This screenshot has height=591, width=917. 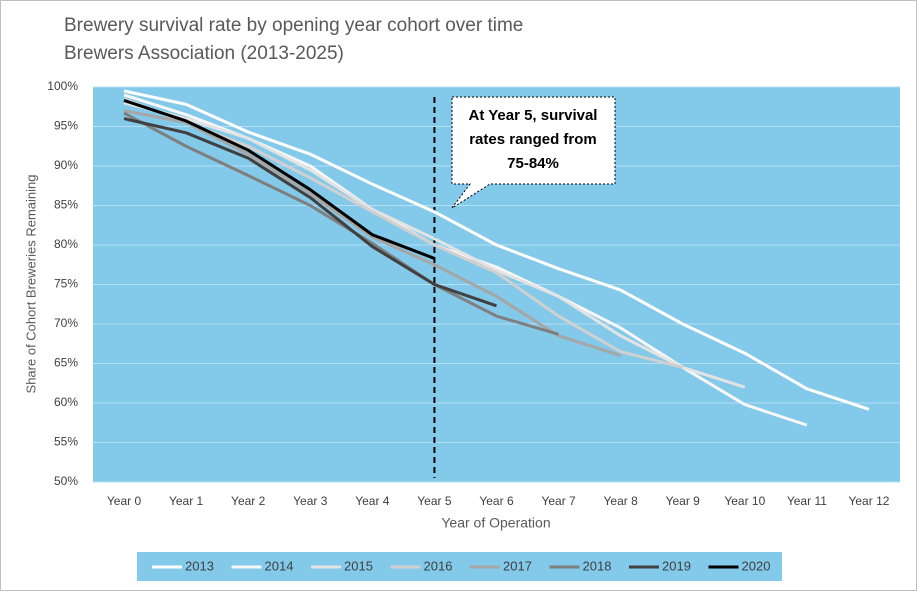 I want to click on x-tick-label: Year 9, so click(x=683, y=501).